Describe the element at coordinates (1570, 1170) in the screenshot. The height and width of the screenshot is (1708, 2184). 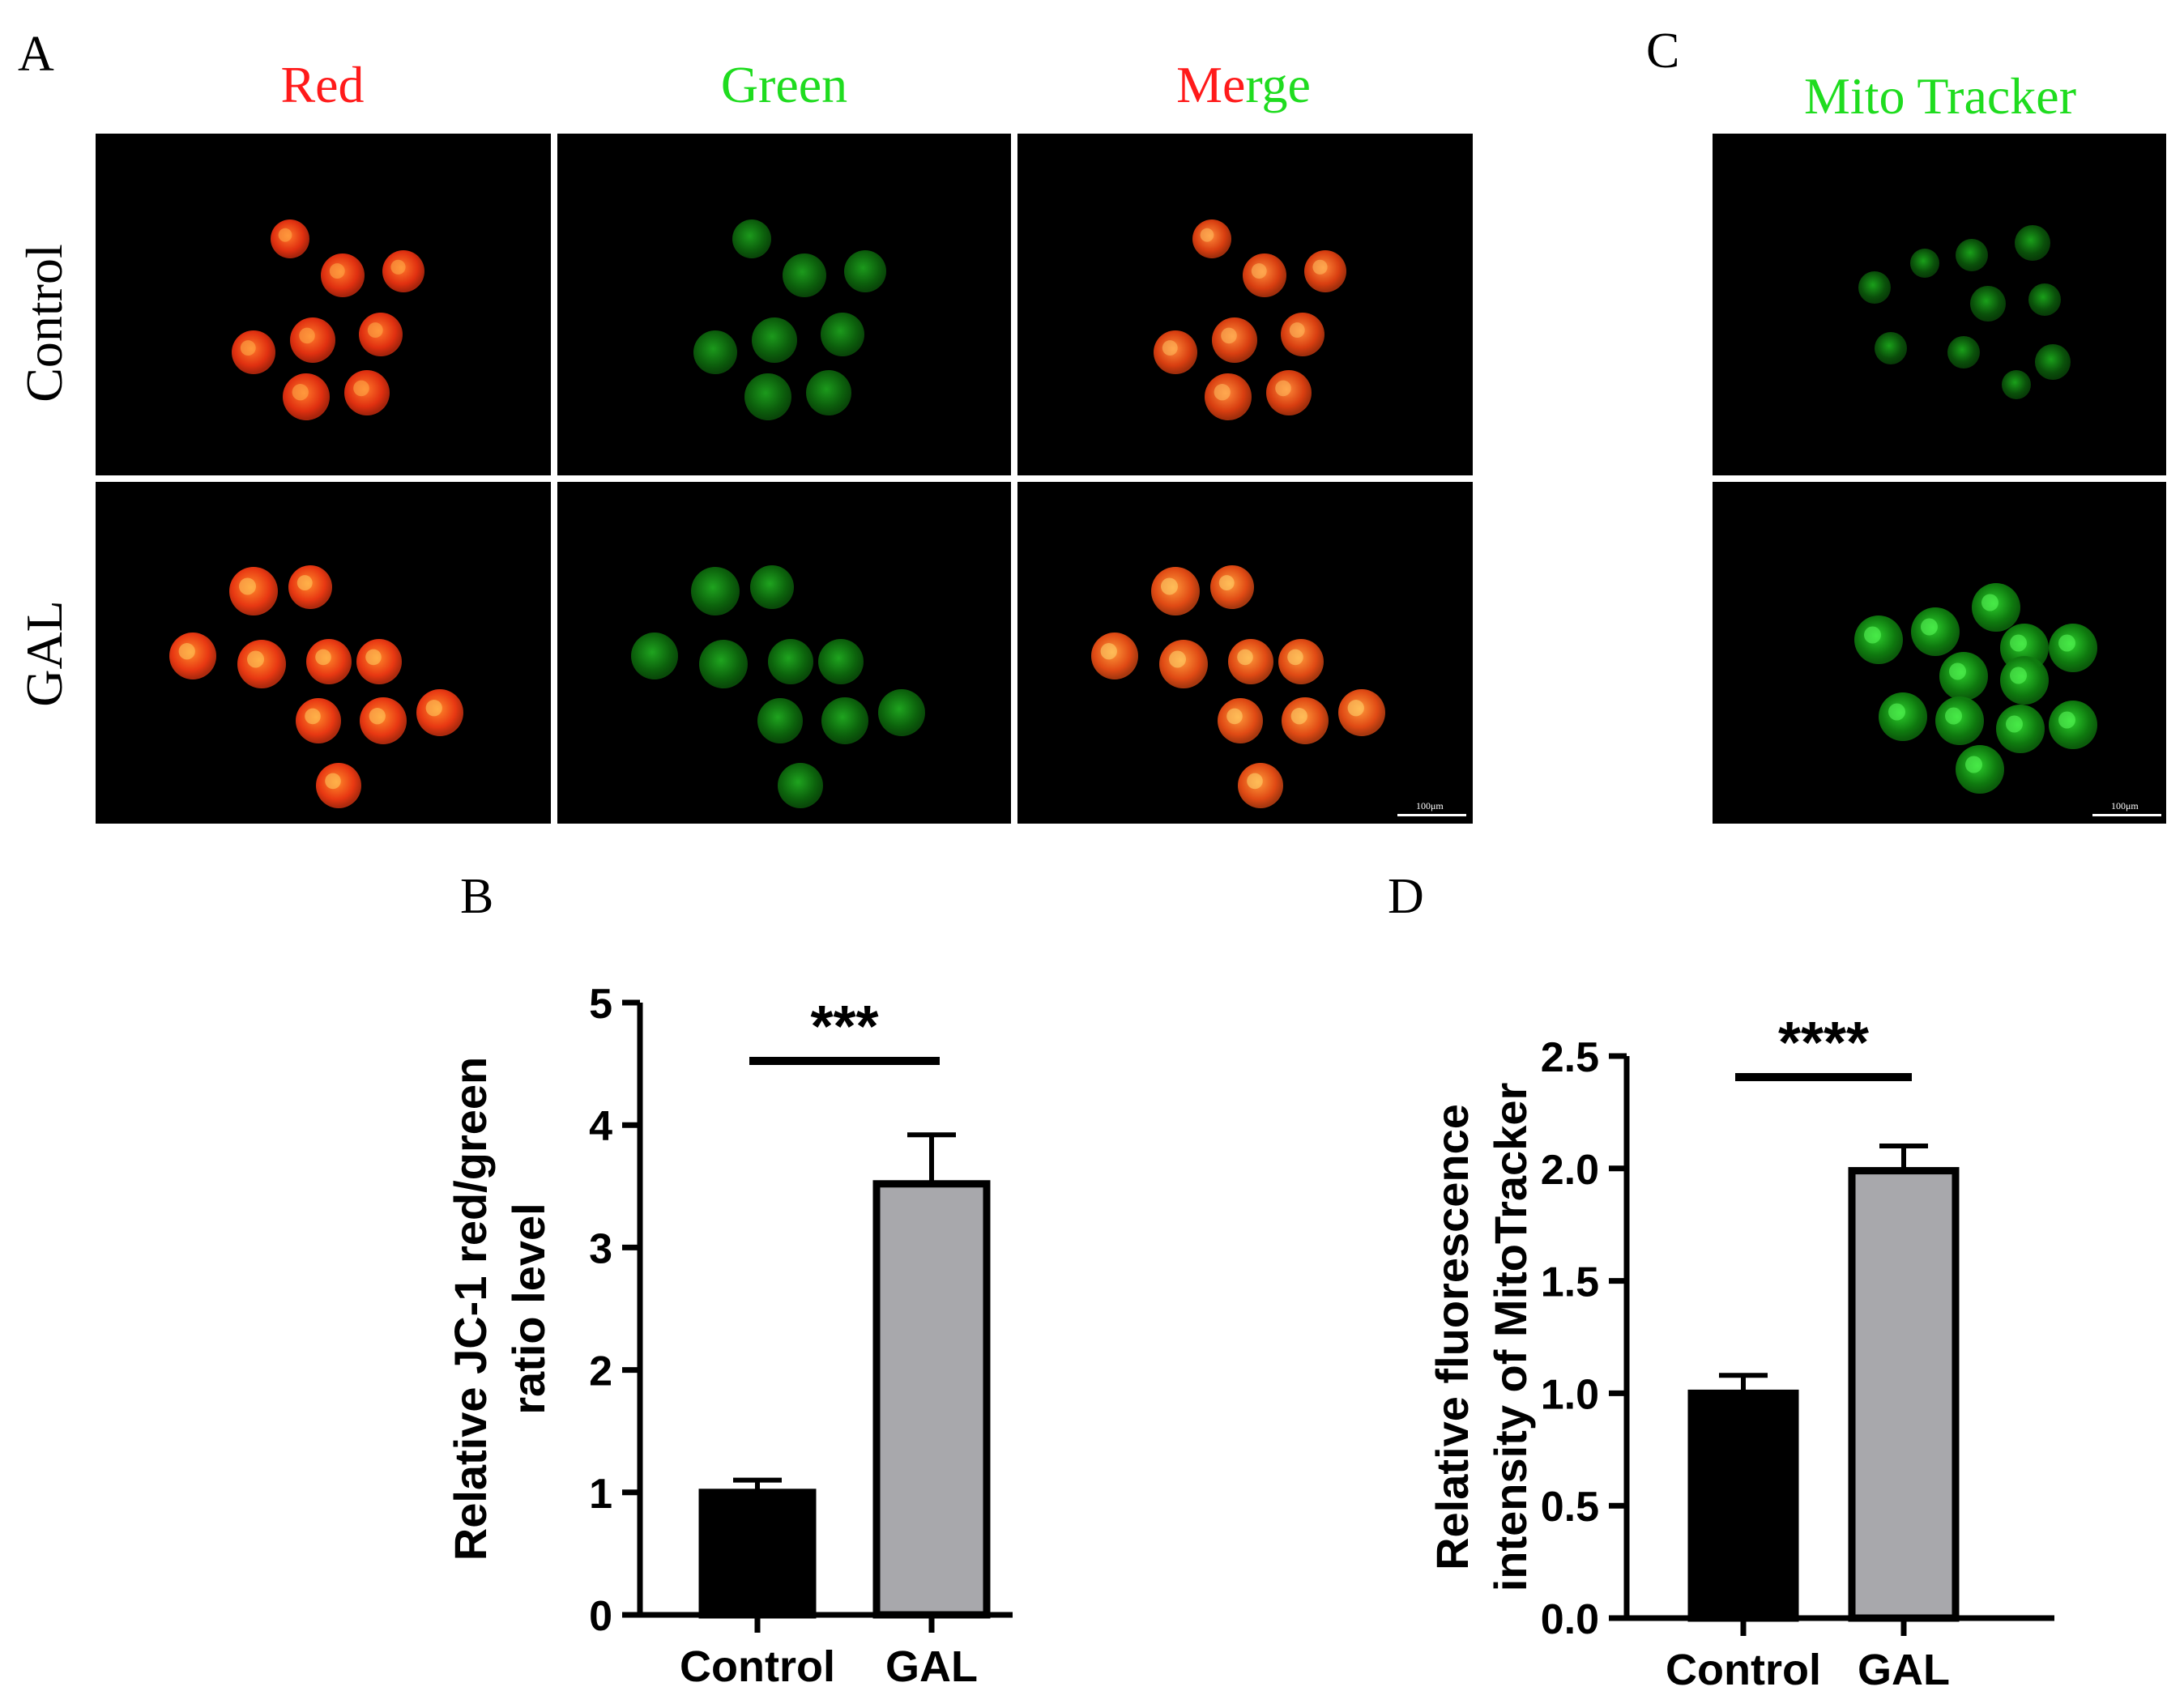
I see `y-tick-label: 2.0` at that location.